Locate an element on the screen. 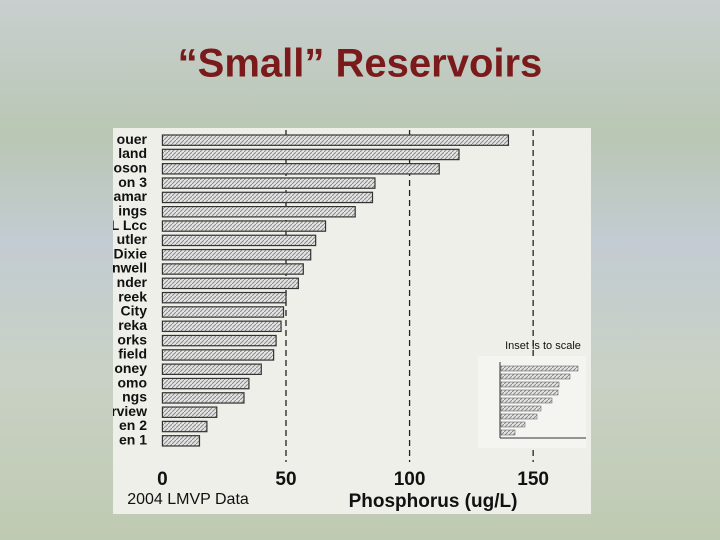 The image size is (720, 540). y-tick-label: en 2 is located at coordinates (133, 425).